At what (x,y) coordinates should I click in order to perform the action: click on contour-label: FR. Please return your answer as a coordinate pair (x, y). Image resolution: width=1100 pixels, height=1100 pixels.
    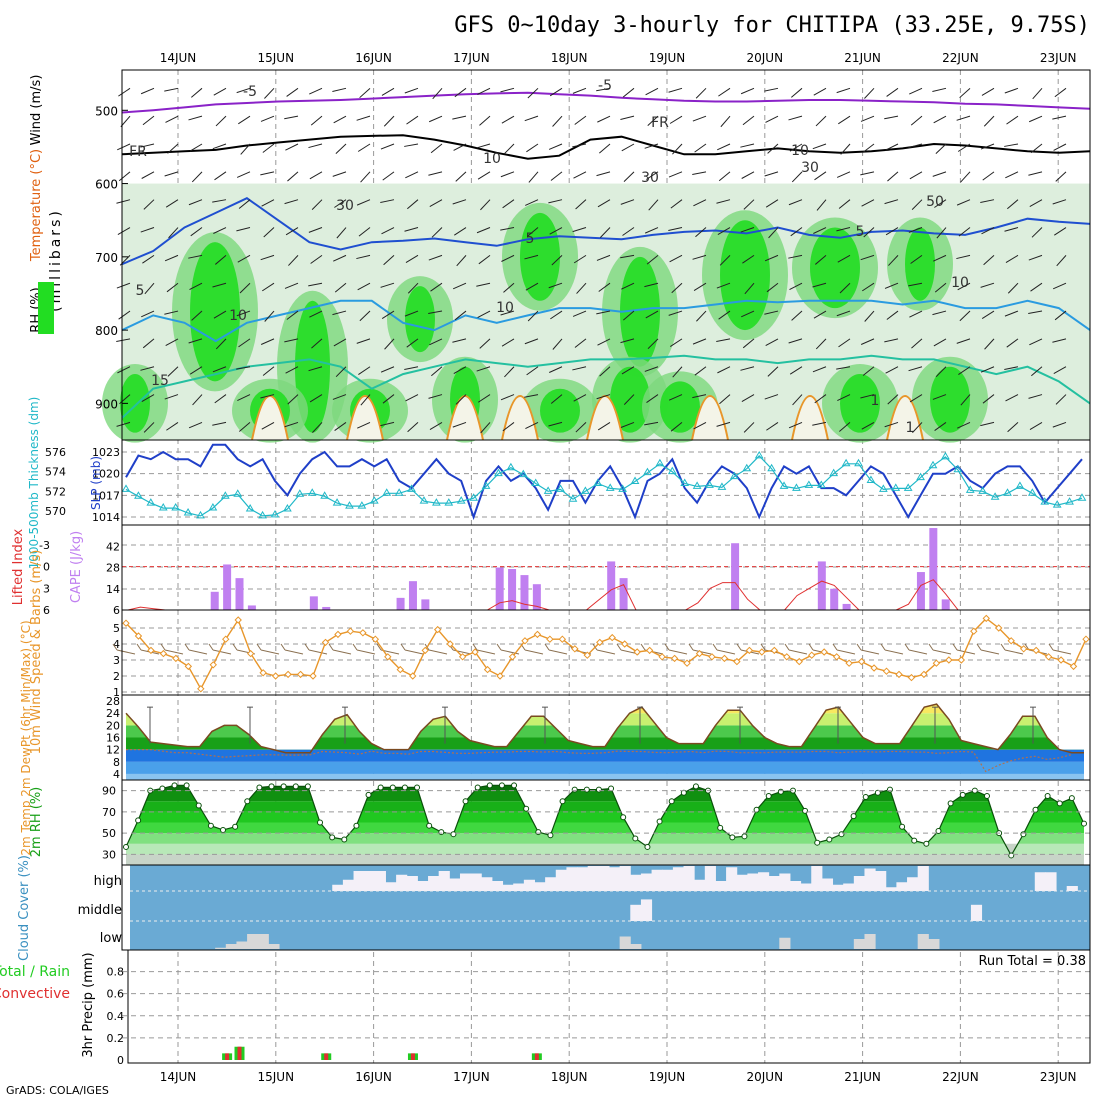
    Looking at the image, I should click on (660, 123).